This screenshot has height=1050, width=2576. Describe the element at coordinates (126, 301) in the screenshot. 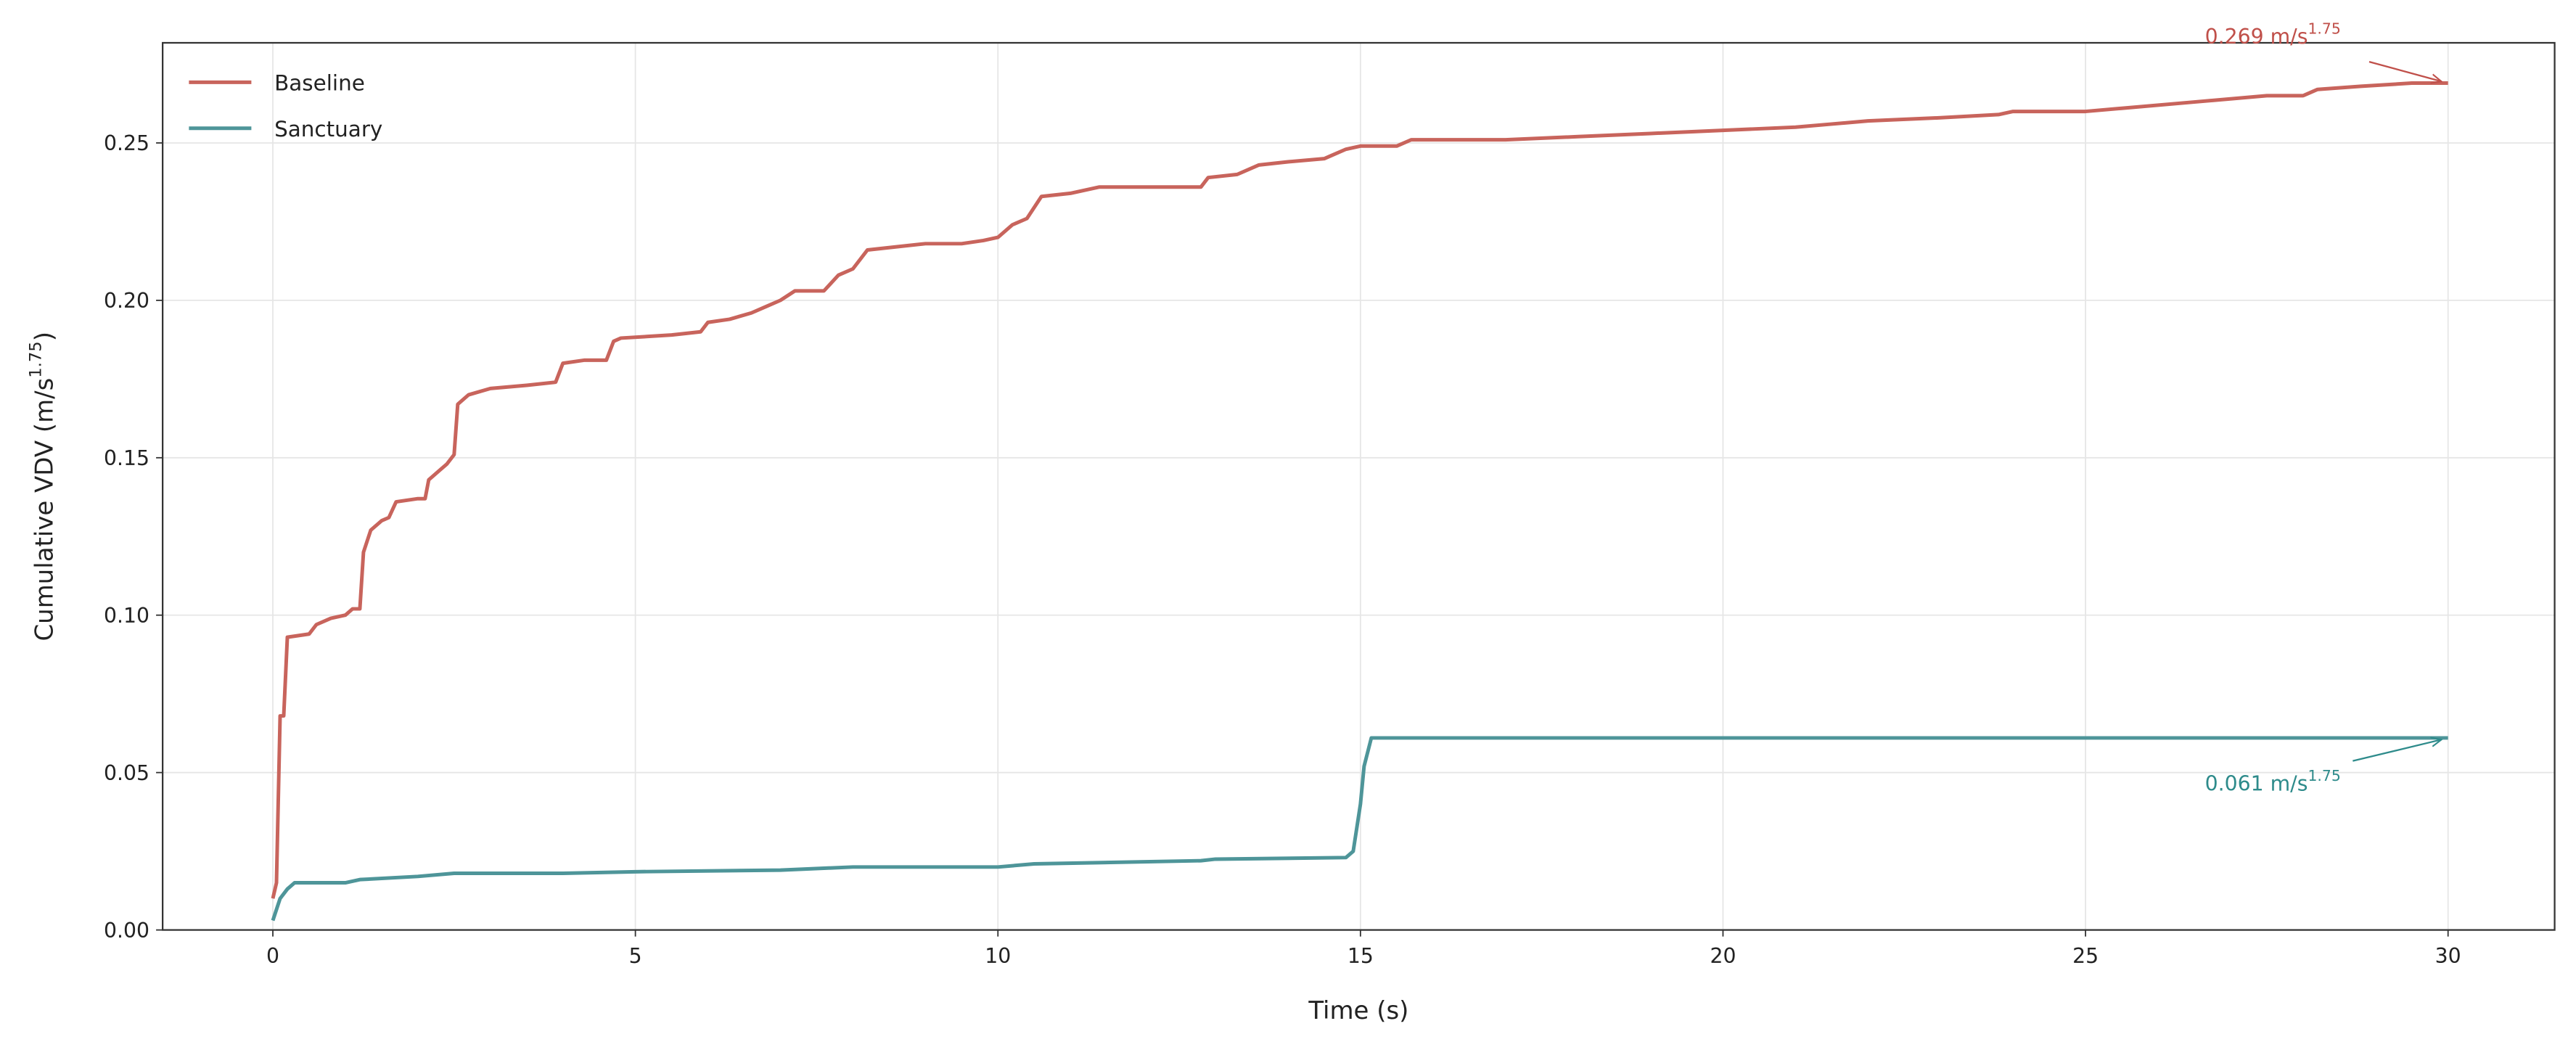

I see `y-tick-label: 0.20` at that location.